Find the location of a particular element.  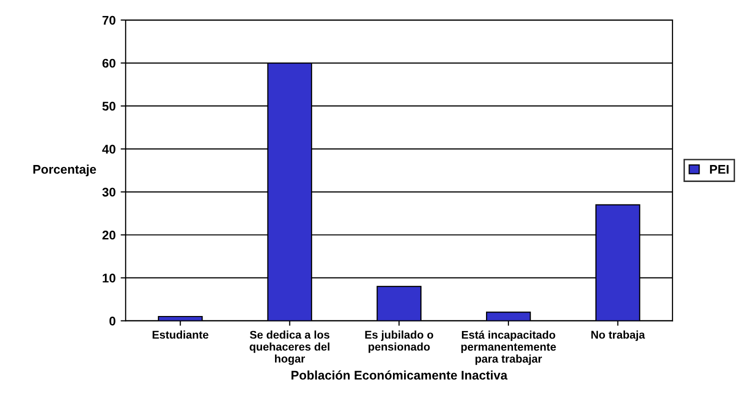

x-tick-label: Se dedica a los quehaceres del hogar is located at coordinates (290, 347).